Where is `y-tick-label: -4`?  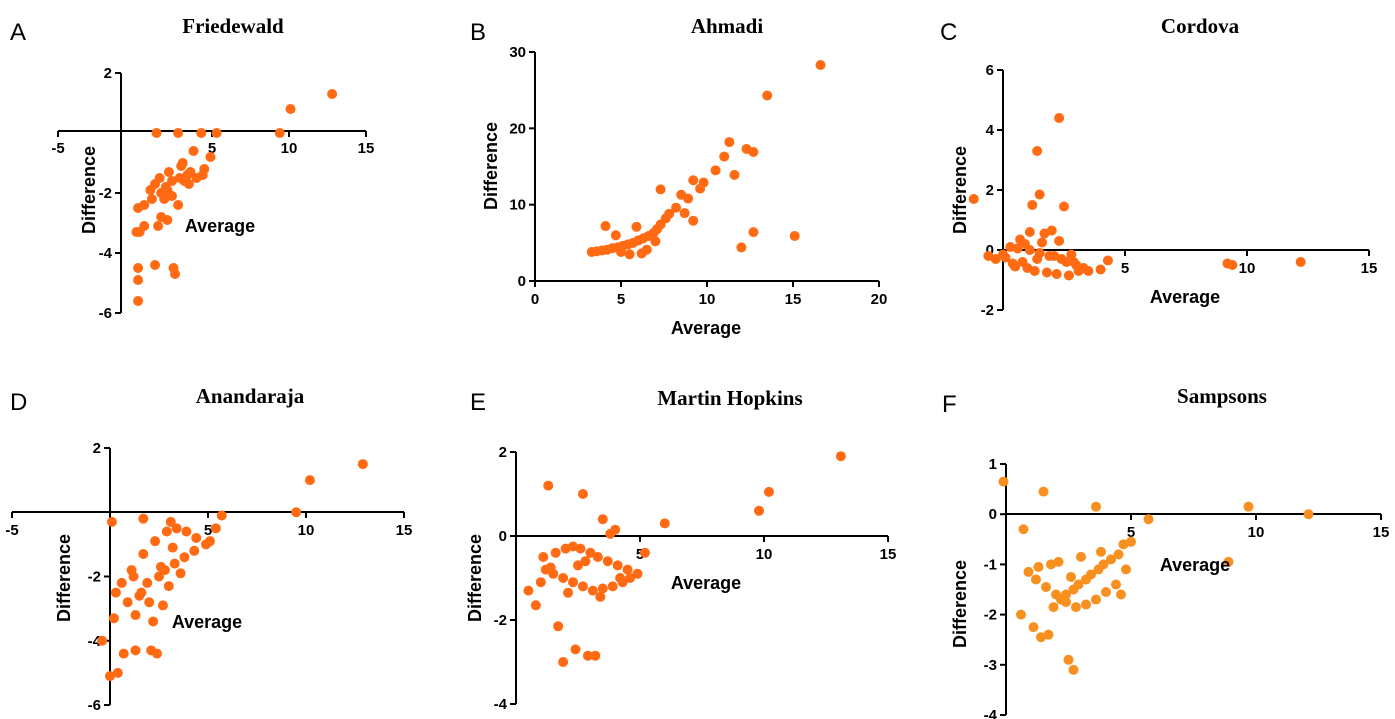
y-tick-label: -4 is located at coordinates (106, 253).